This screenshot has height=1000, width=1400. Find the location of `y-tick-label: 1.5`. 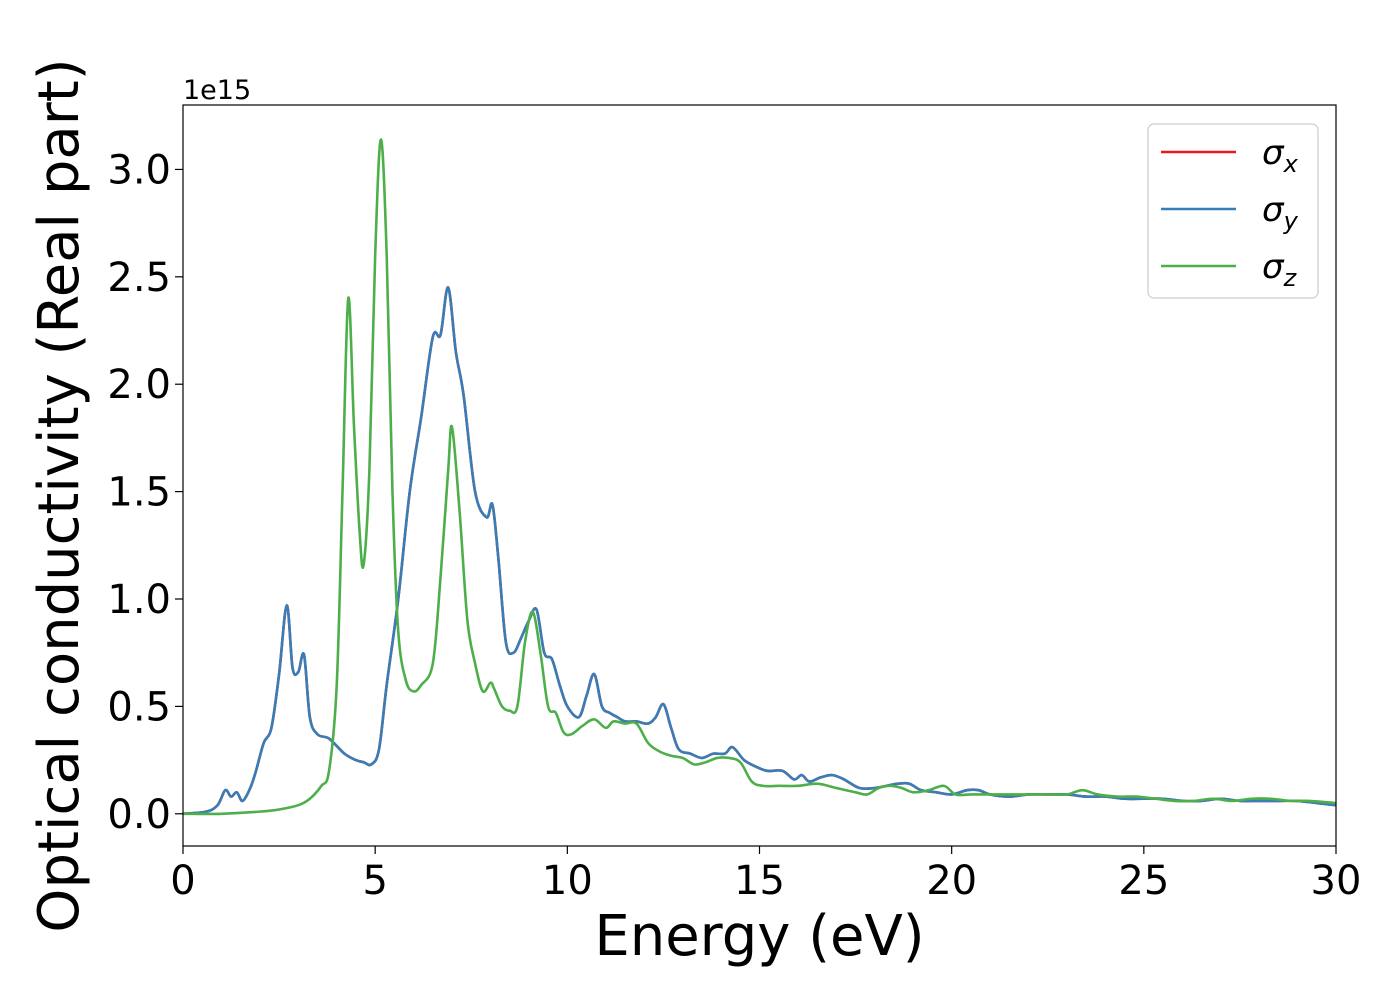

y-tick-label: 1.5 is located at coordinates (139, 493).